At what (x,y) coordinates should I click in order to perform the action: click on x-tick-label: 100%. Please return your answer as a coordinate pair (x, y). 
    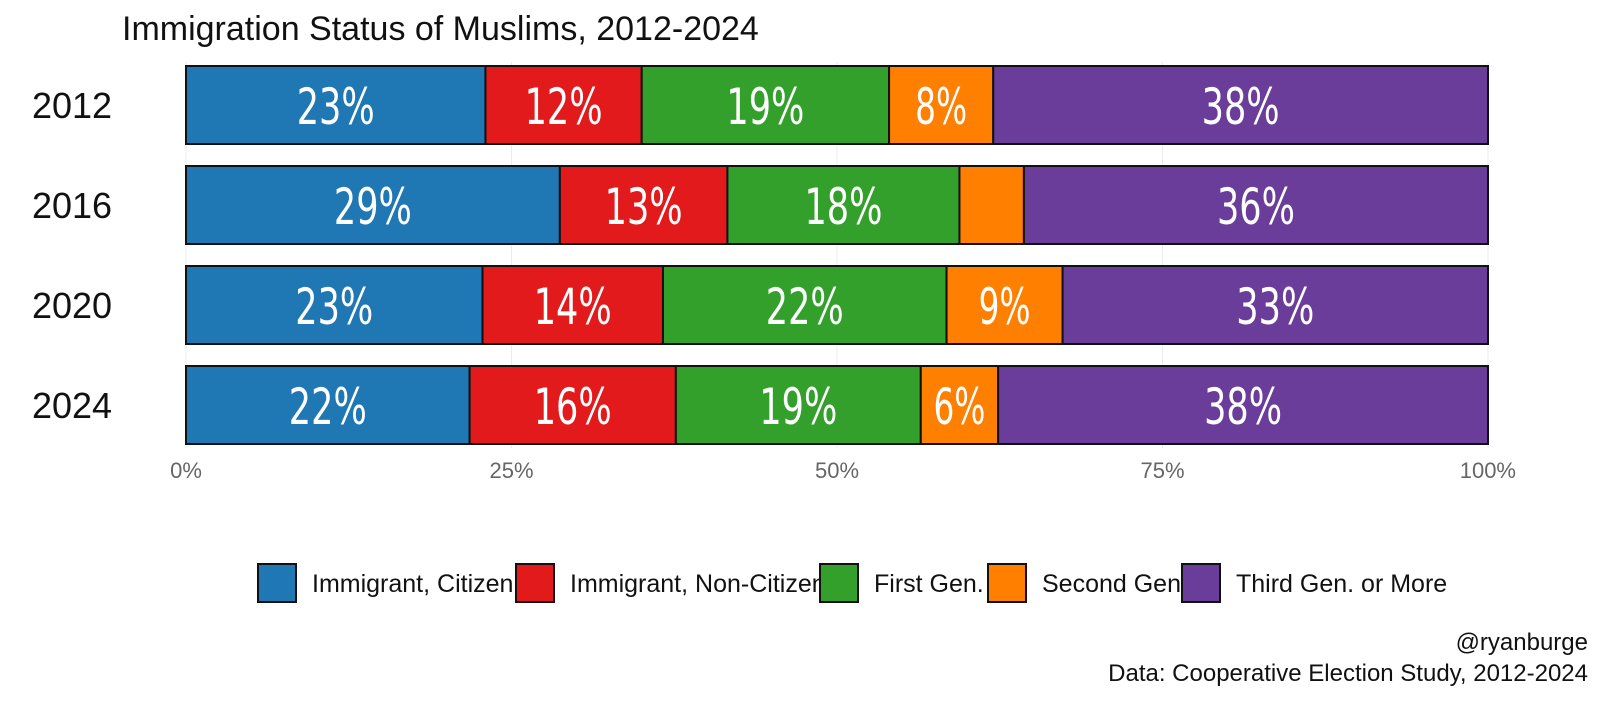
    Looking at the image, I should click on (1488, 470).